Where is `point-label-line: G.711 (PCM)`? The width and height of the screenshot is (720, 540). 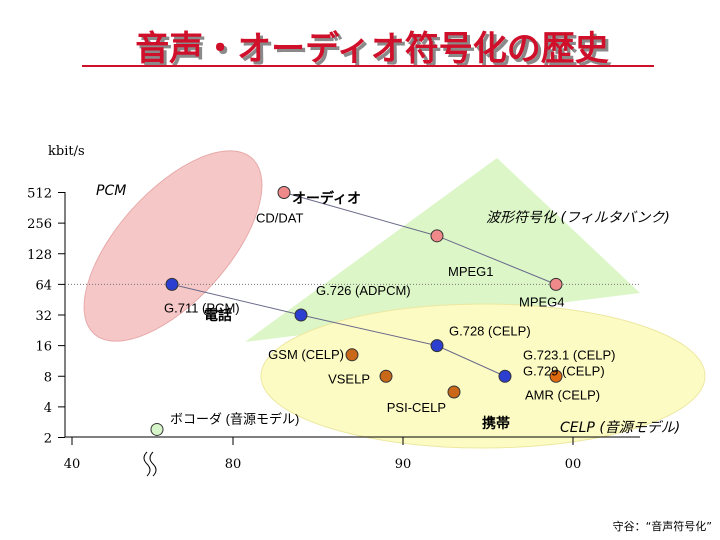
point-label-line: G.711 (PCM) is located at coordinates (202, 307).